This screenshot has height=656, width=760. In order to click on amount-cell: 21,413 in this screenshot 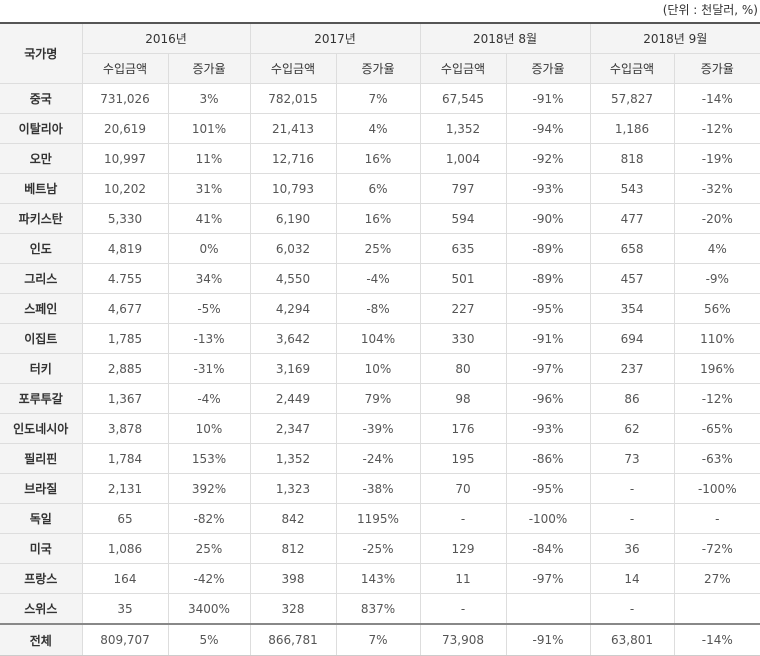, I will do `click(293, 128)`.